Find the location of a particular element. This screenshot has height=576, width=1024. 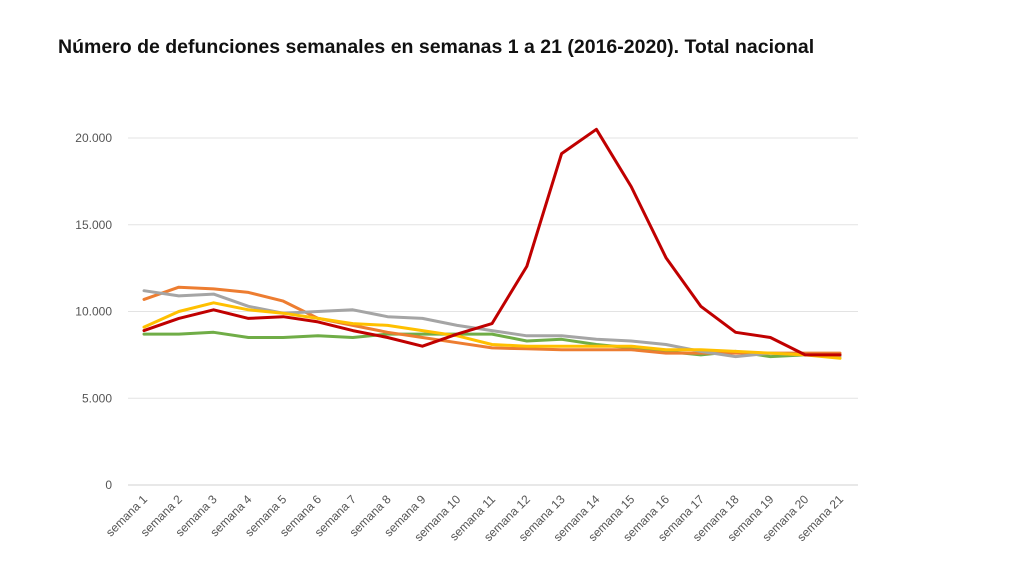

y-tick-label: 15.000 is located at coordinates (93, 225).